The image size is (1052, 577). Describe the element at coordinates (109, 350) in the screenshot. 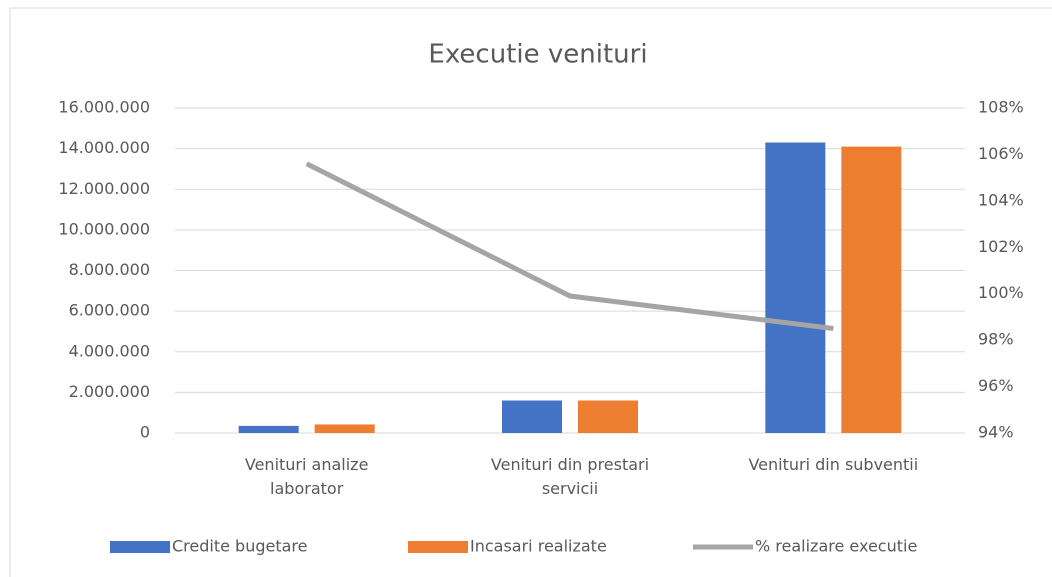

I see `y-tick-label: 4.000.000` at that location.